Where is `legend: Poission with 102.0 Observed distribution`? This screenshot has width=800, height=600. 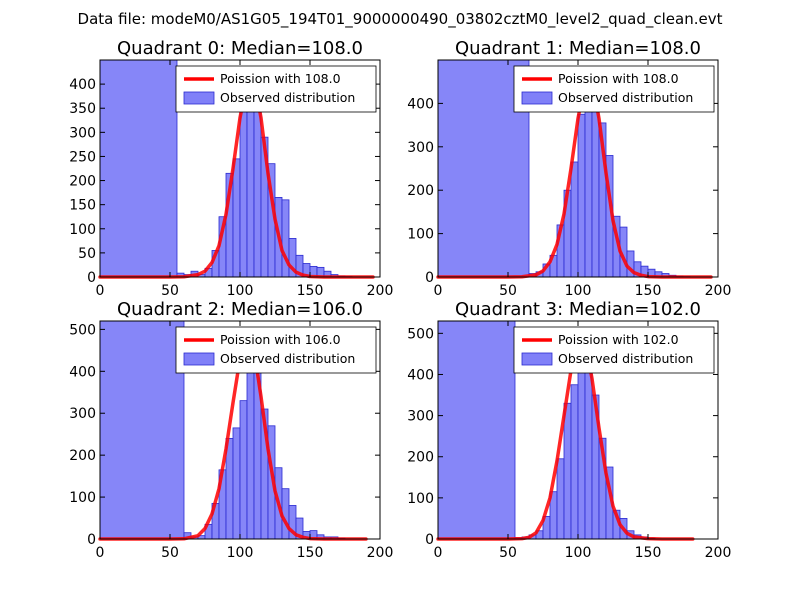
legend: Poission with 102.0 Observed distribution is located at coordinates (614, 350).